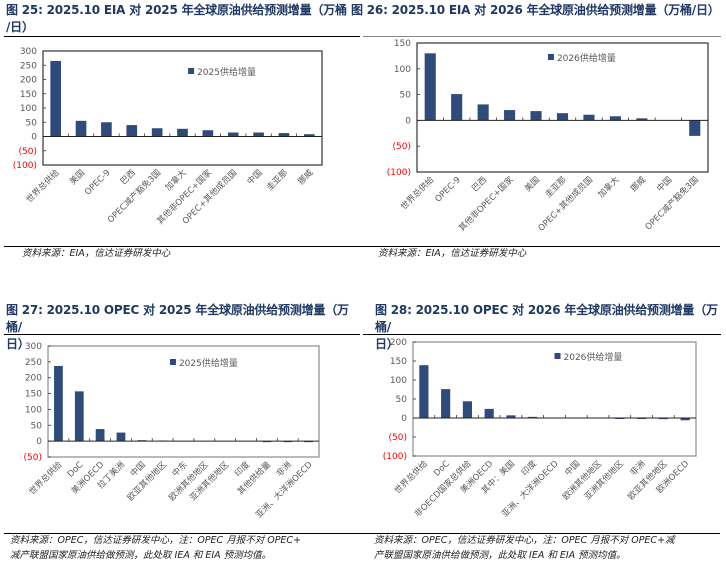 The width and height of the screenshot is (726, 566). Describe the element at coordinates (524, 540) in the screenshot. I see `figure-28-source-line1: 资料来源：OPEC，信达证券研发中心，注：OPEC 月报不对 OPEC+减` at that location.